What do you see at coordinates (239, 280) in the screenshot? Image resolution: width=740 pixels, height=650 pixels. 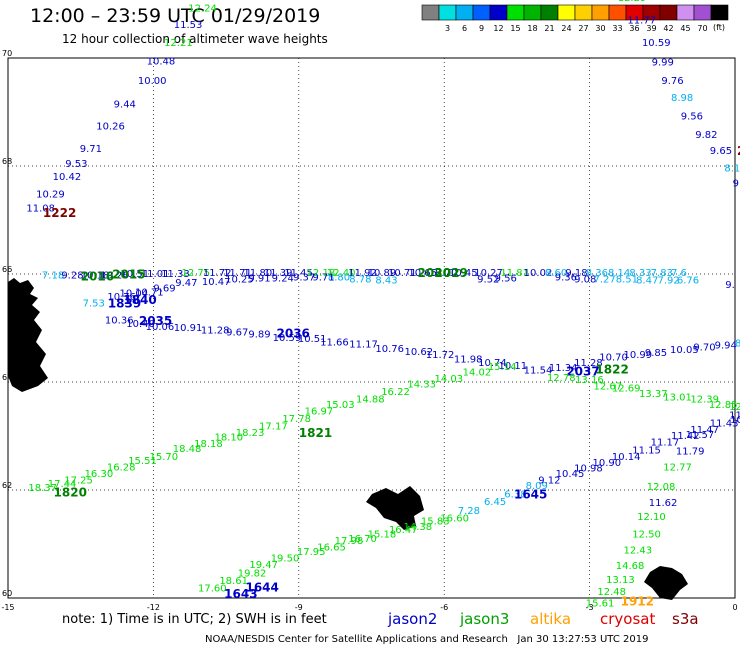 I see `wave-height-label: 10.25` at bounding box center [239, 280].